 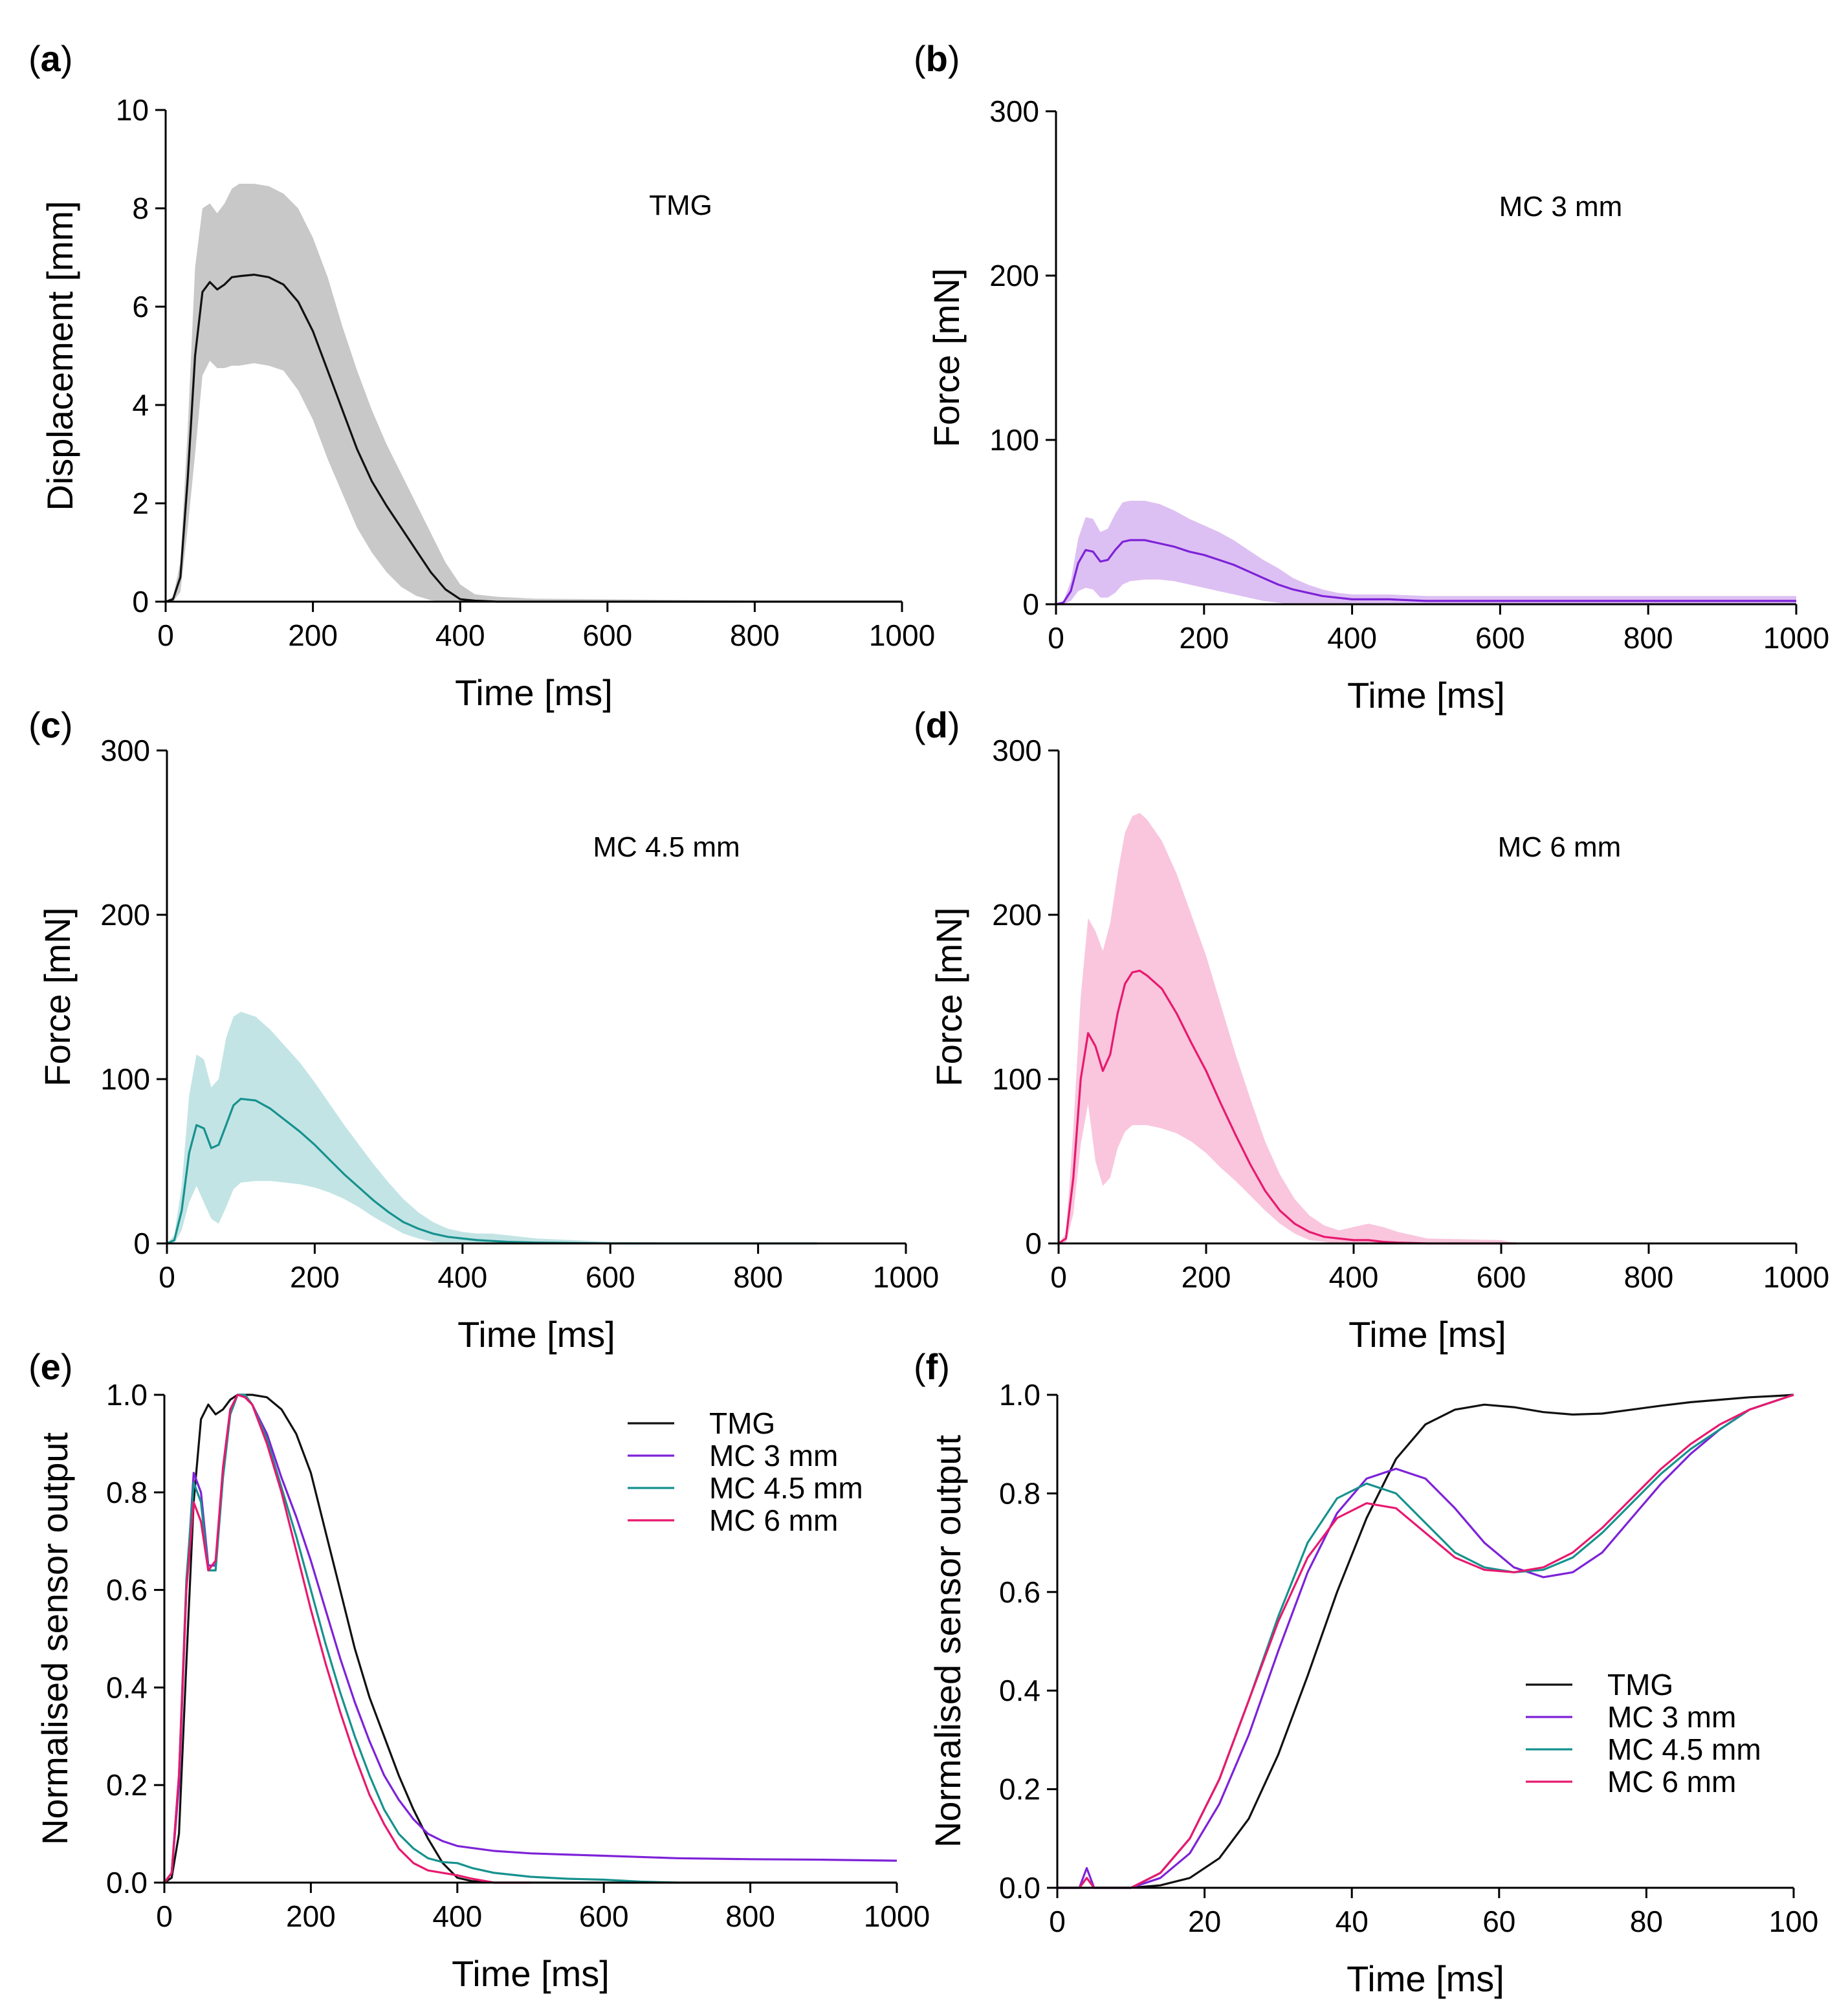 What do you see at coordinates (1561, 207) in the screenshot?
I see `panel-inner-label: MC 3 mm` at bounding box center [1561, 207].